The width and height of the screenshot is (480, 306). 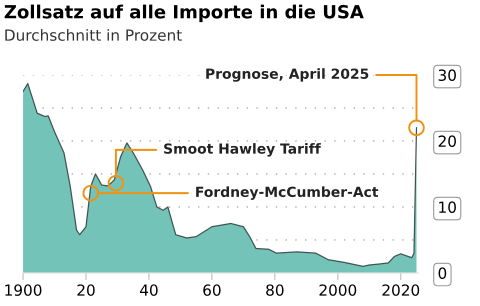 I want to click on x-tick-label: 20, so click(x=86, y=290).